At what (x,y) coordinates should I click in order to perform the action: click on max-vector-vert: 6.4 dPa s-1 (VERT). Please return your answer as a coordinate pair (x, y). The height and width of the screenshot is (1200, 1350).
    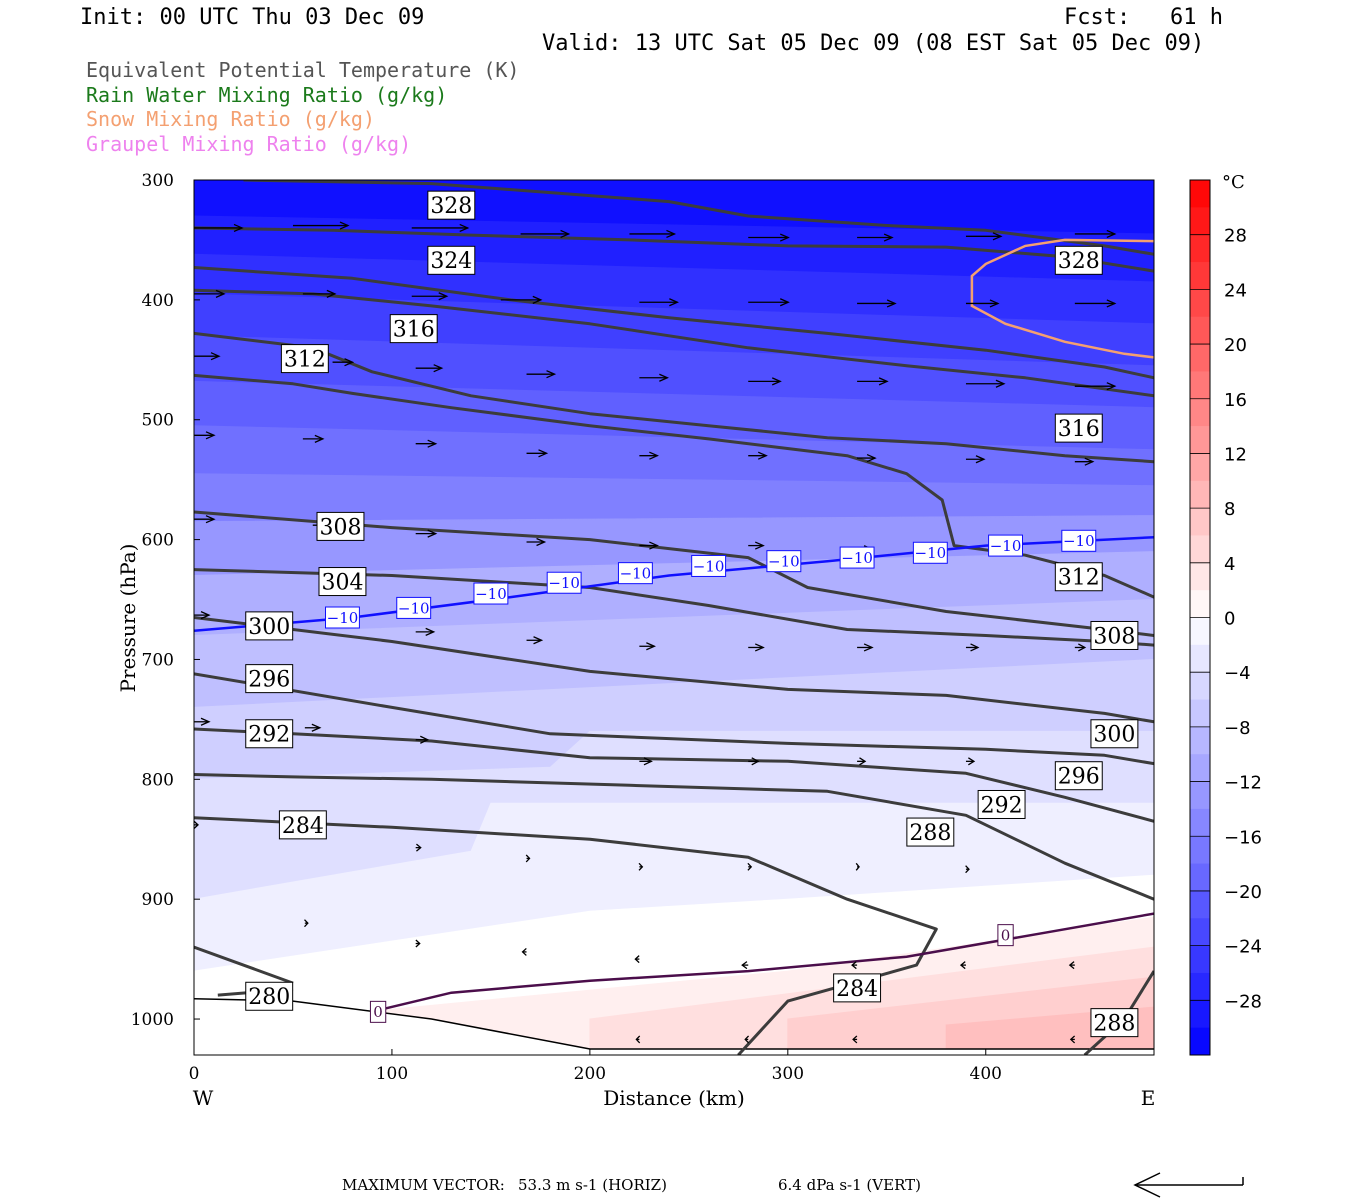
    Looking at the image, I should click on (849, 1185).